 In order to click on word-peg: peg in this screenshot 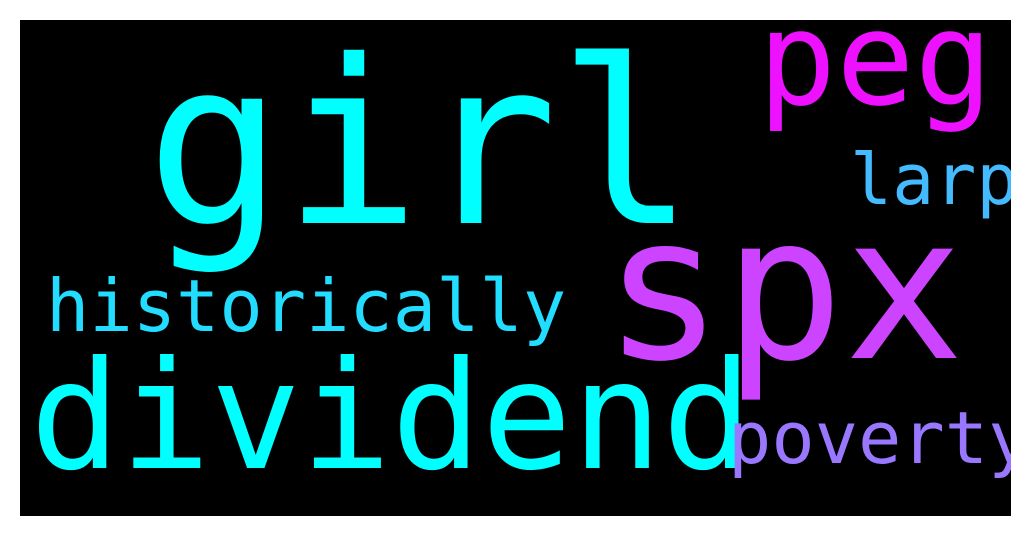, I will do `click(875, 77)`.